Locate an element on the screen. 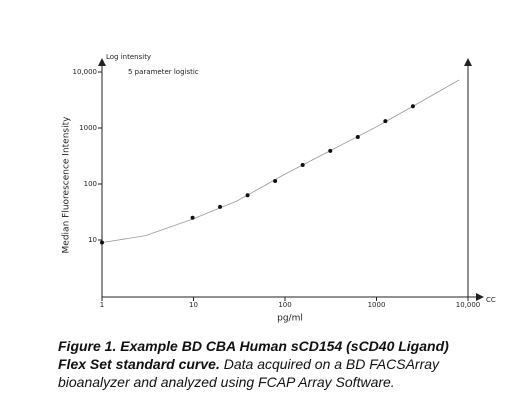 Image resolution: width=505 pixels, height=417 pixels. chart-title: 5 parameter logistic is located at coordinates (163, 72).